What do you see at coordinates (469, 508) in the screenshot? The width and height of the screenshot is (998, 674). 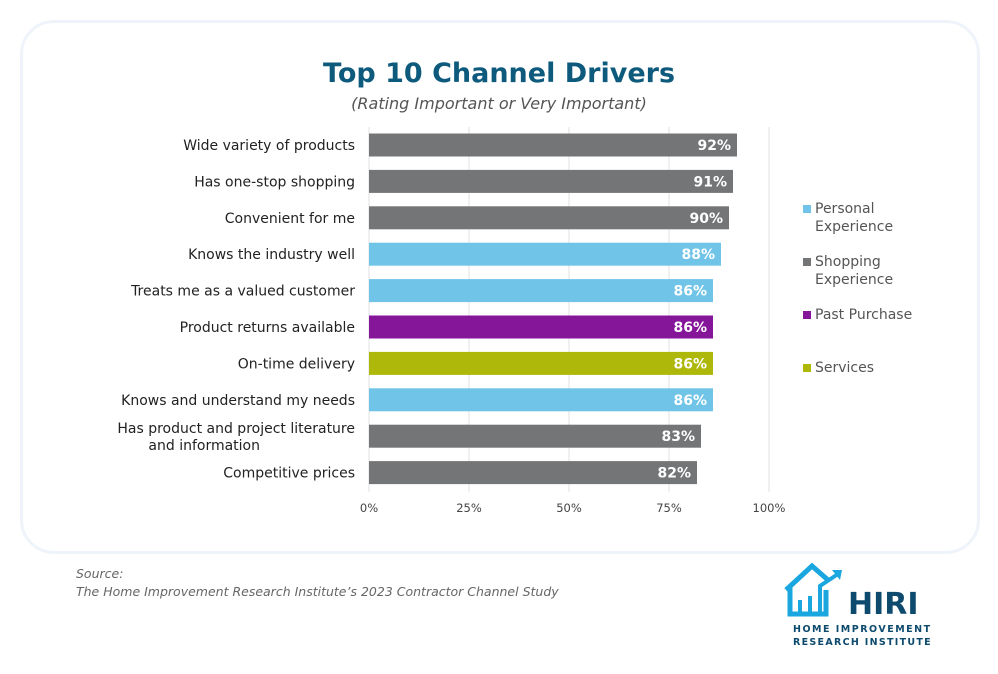 I see `x-tick-label: 25%` at bounding box center [469, 508].